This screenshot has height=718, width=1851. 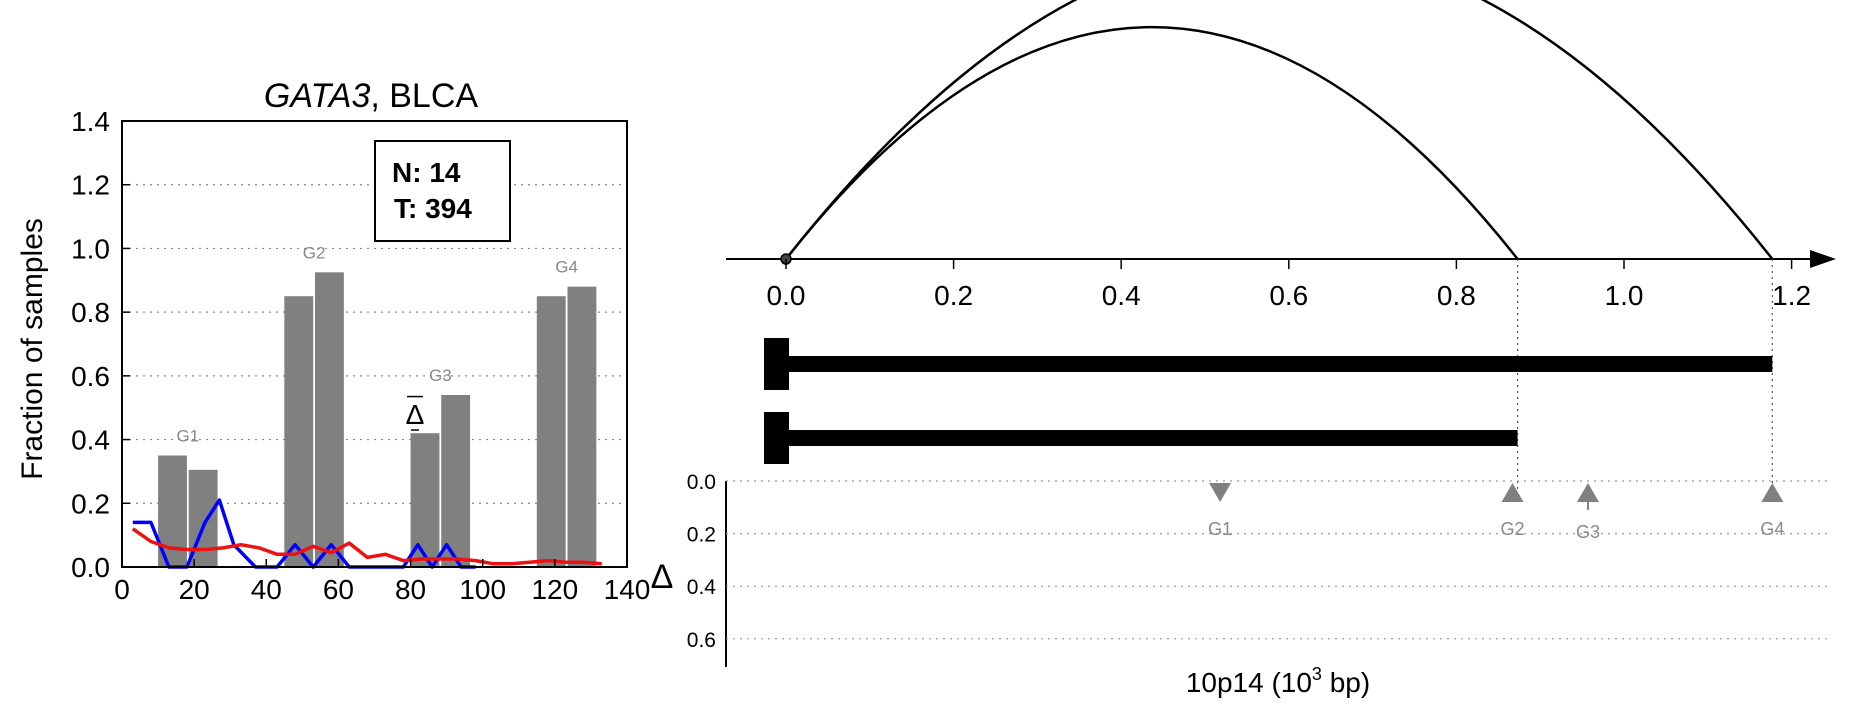 I want to click on delta-marker: Δ, so click(x=415, y=413).